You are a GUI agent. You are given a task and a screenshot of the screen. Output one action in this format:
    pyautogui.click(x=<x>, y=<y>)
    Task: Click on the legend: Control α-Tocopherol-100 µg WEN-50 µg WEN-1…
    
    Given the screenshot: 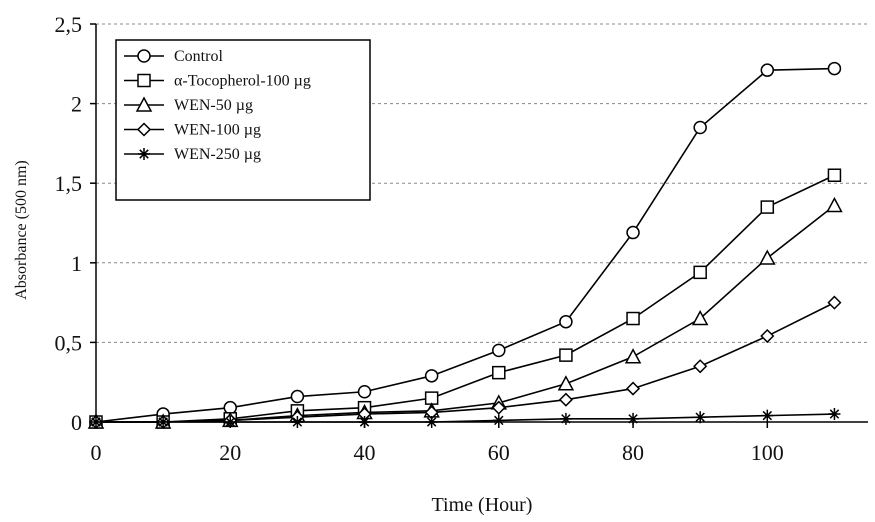 What is the action you would take?
    pyautogui.click(x=243, y=120)
    